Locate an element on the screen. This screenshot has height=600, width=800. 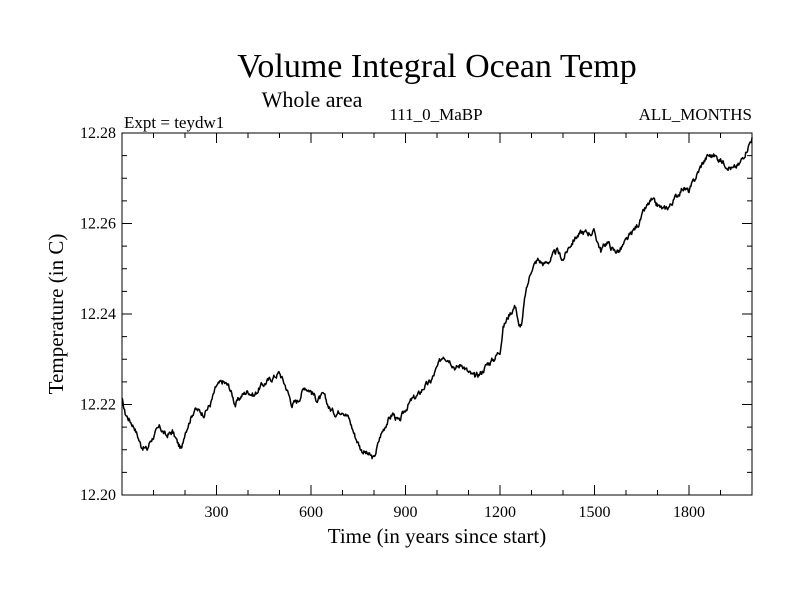
x-tick-label: 300 is located at coordinates (217, 512).